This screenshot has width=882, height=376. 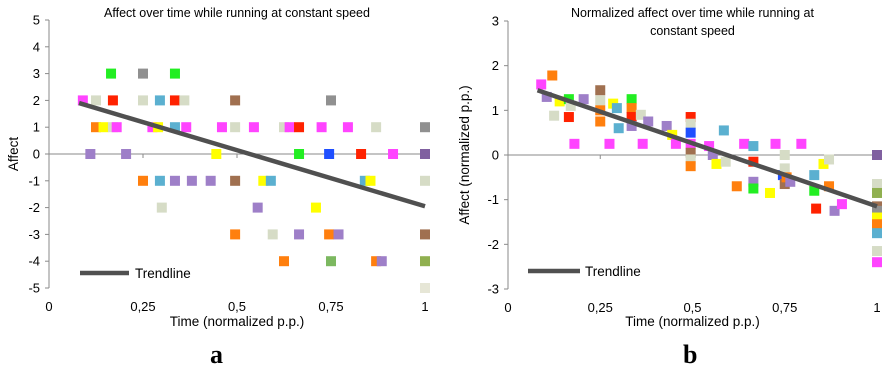 I want to click on y-tick-label: 5, so click(x=36, y=20).